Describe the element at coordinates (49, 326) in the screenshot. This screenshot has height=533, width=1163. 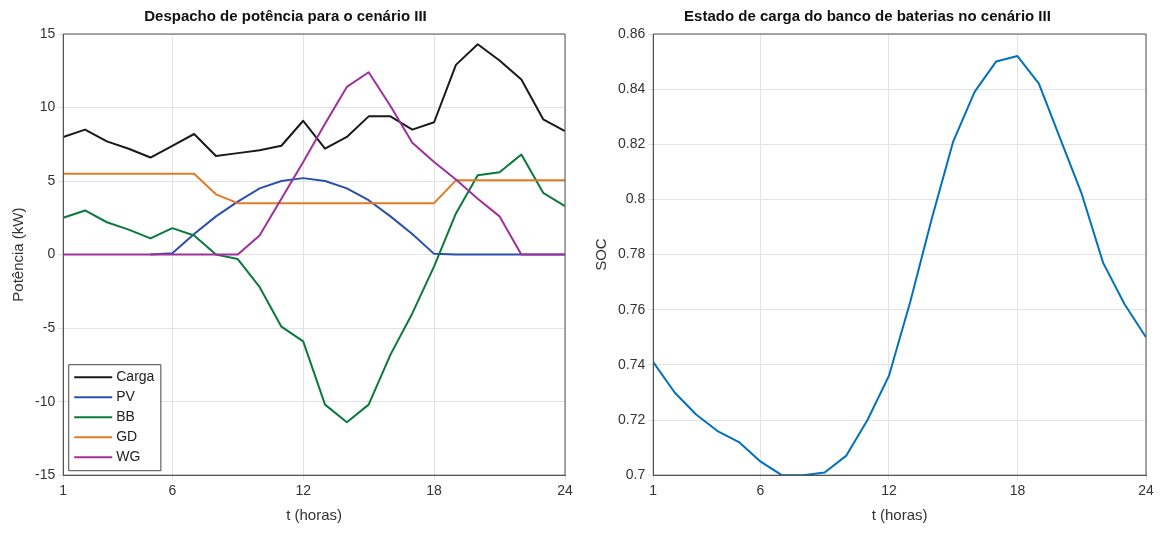
I see `y-tick-label: -5` at that location.